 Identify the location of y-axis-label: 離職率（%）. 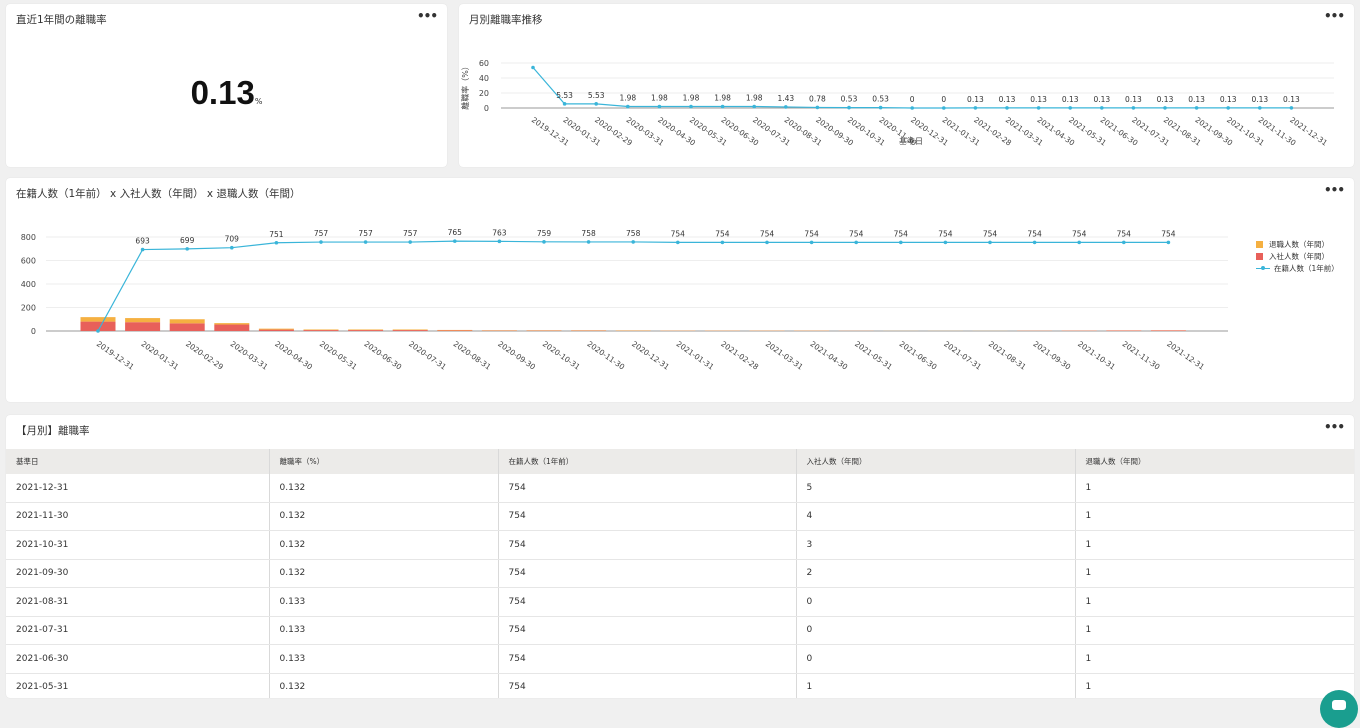
(465, 86).